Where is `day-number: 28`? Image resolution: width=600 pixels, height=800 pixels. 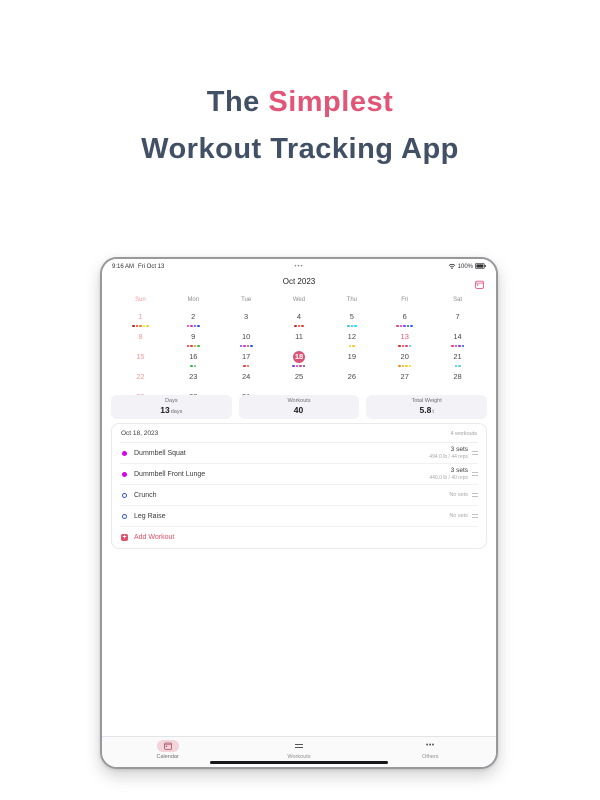 day-number: 28 is located at coordinates (457, 376).